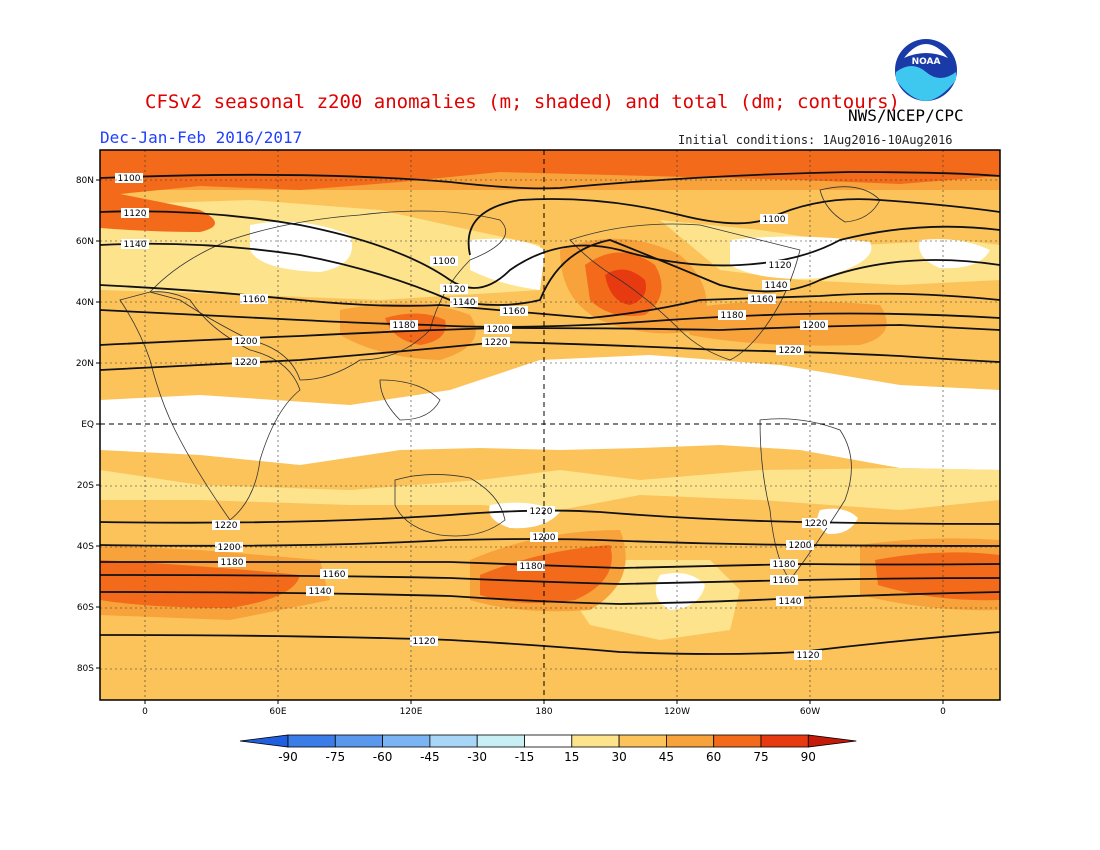  What do you see at coordinates (550, 489) in the screenshot?
I see `anomaly-patch-light-sh` at bounding box center [550, 489].